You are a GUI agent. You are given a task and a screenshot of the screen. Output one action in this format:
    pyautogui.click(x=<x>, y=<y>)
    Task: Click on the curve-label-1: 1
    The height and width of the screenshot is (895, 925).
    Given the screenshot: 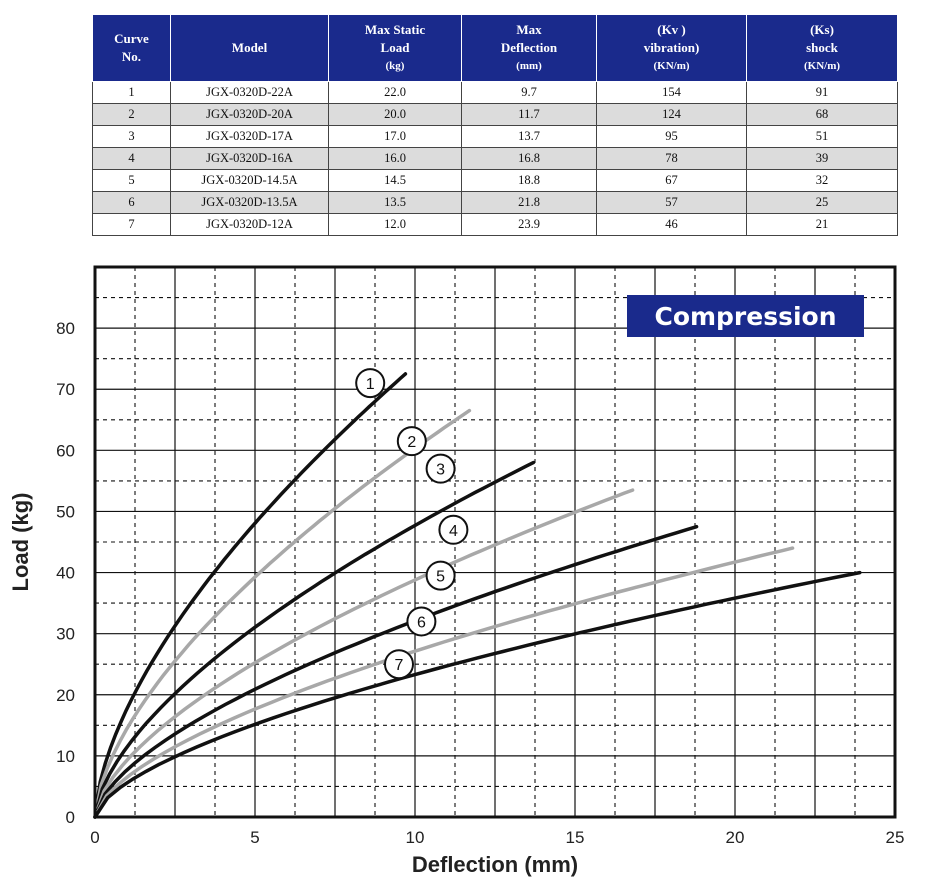 What is the action you would take?
    pyautogui.click(x=370, y=384)
    